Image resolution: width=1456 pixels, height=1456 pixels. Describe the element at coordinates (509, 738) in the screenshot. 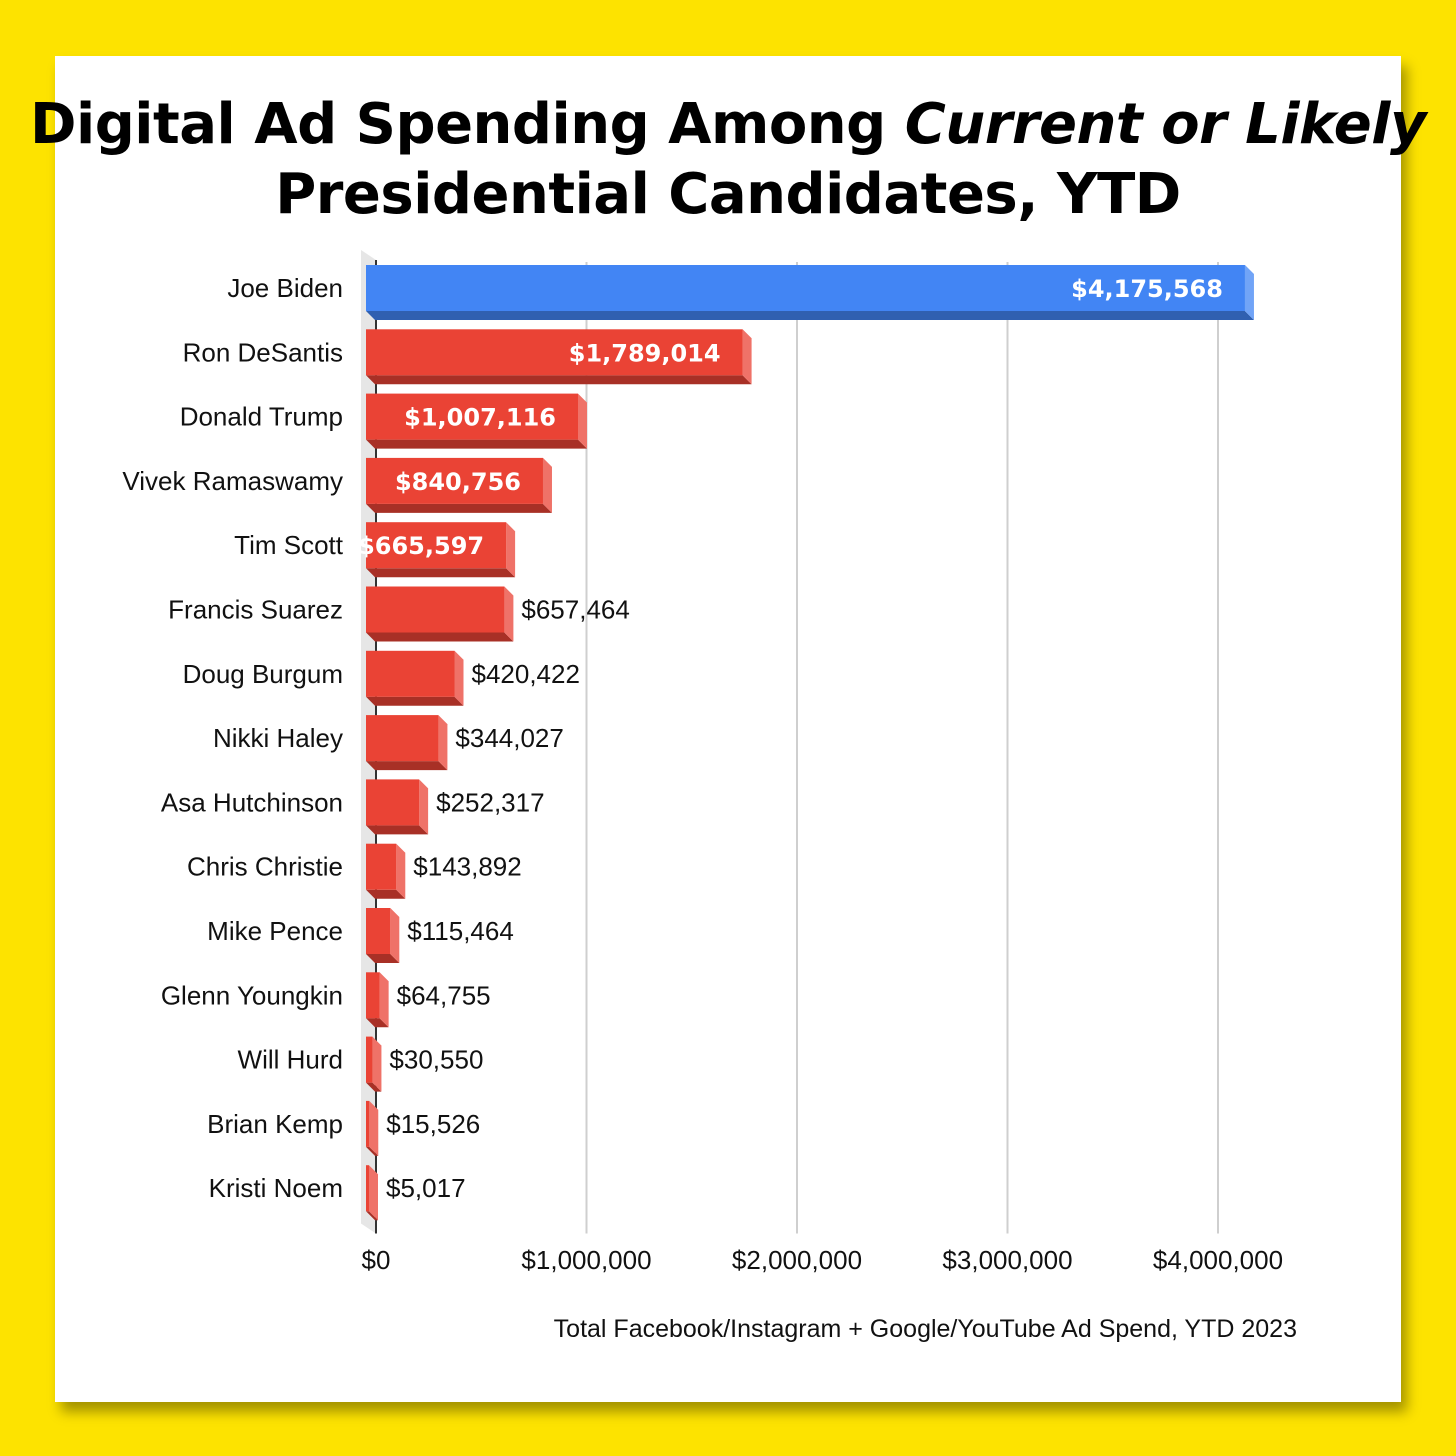

I see `data-label: $344,027` at that location.